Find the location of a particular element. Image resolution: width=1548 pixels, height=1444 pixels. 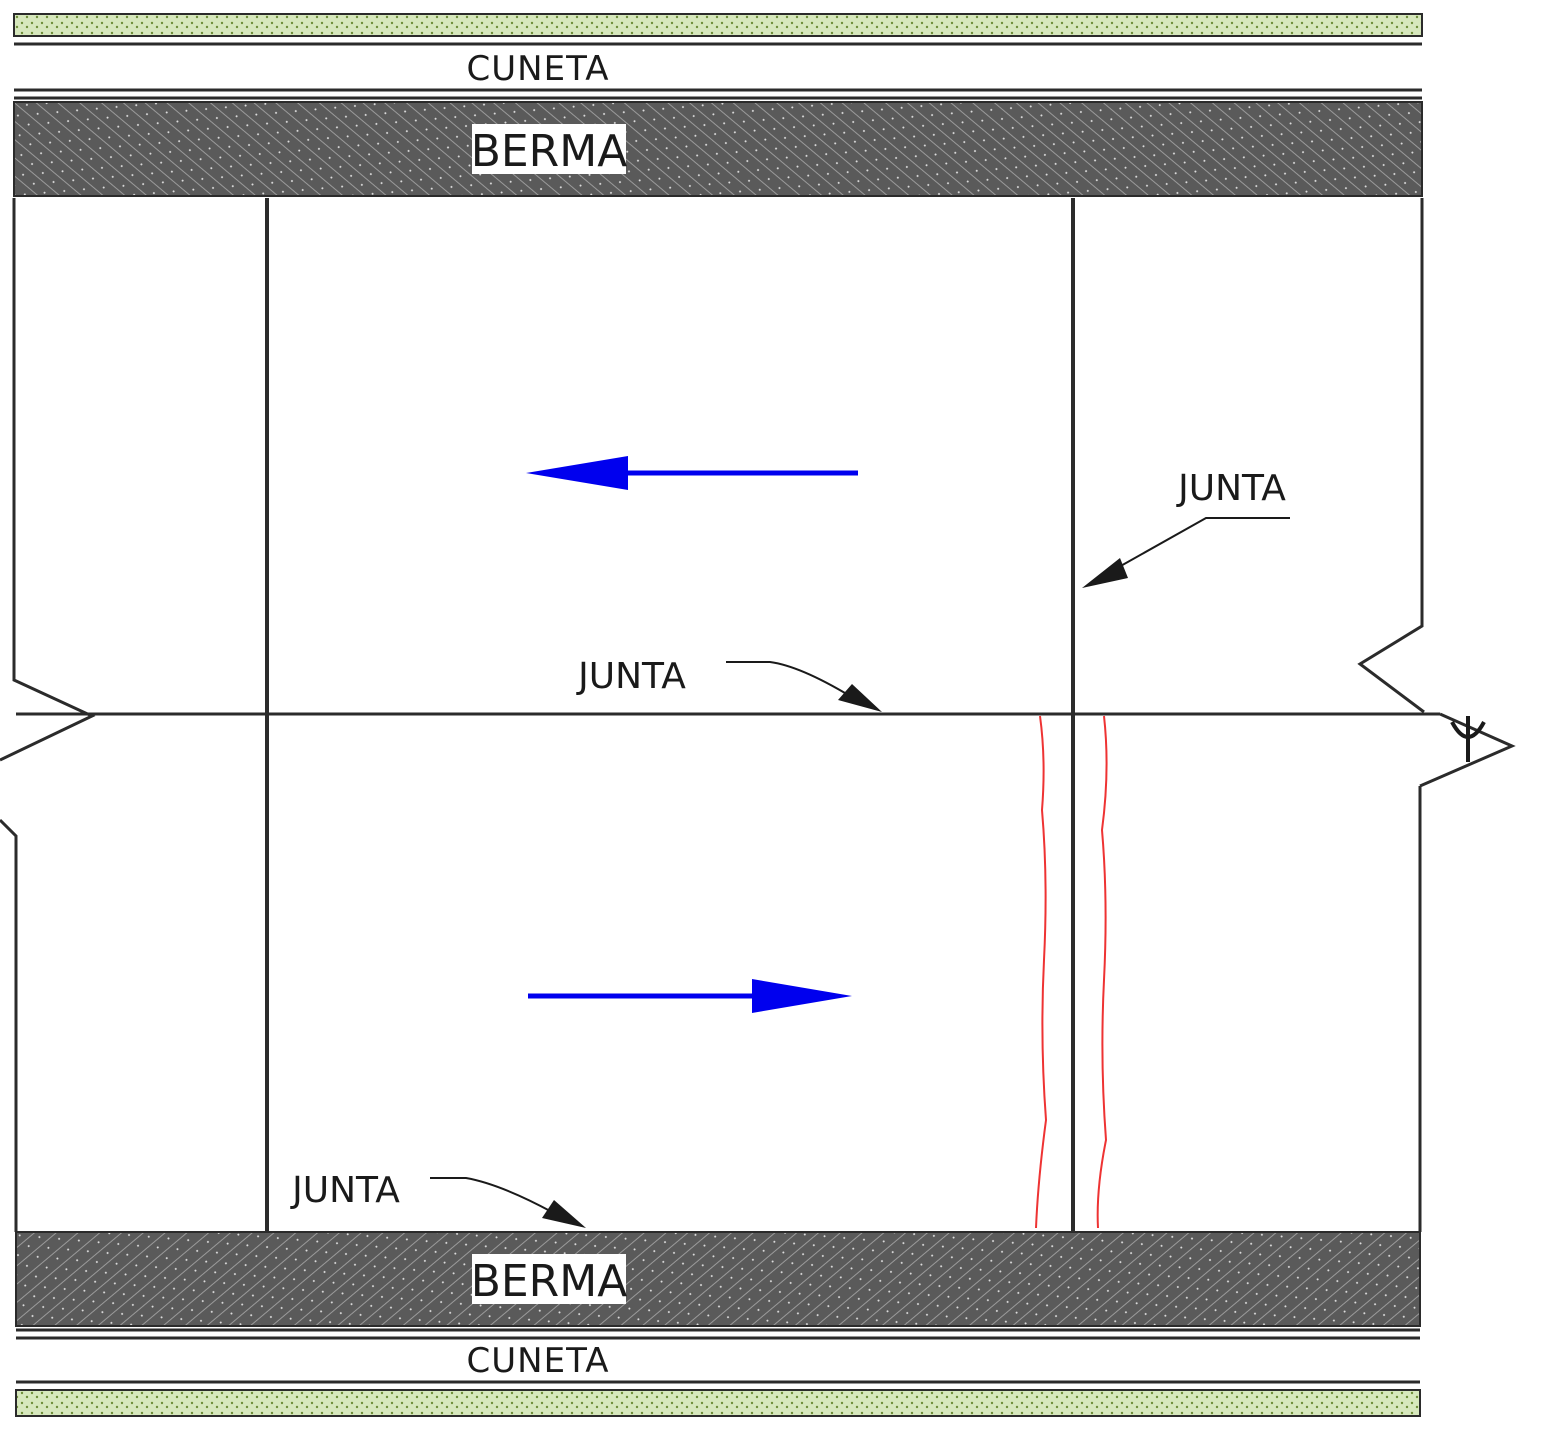

grass-strip-bottom is located at coordinates (718, 1403).